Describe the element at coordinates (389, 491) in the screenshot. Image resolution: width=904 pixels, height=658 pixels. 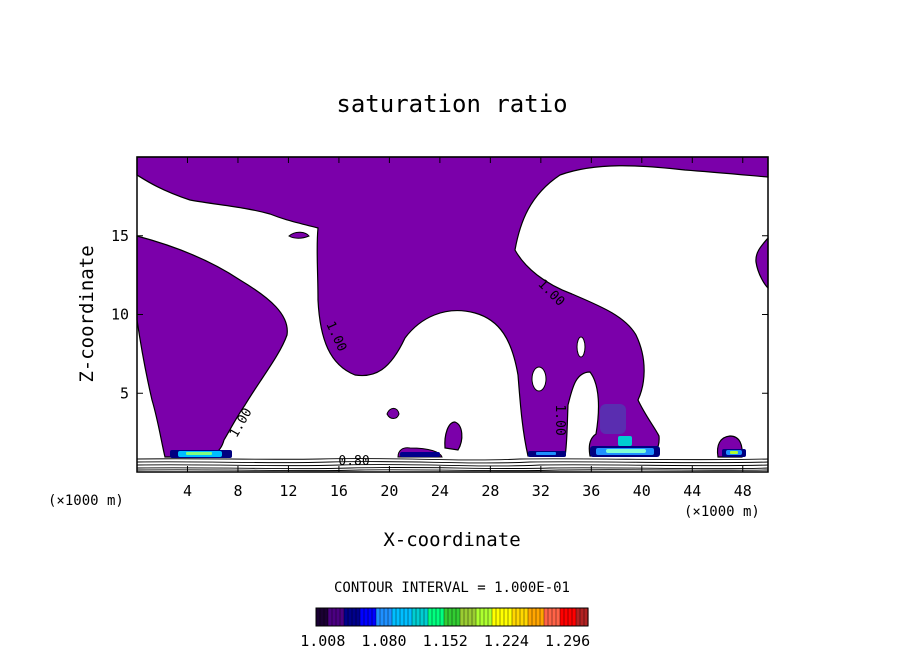
I see `x-tick-label: 20` at that location.